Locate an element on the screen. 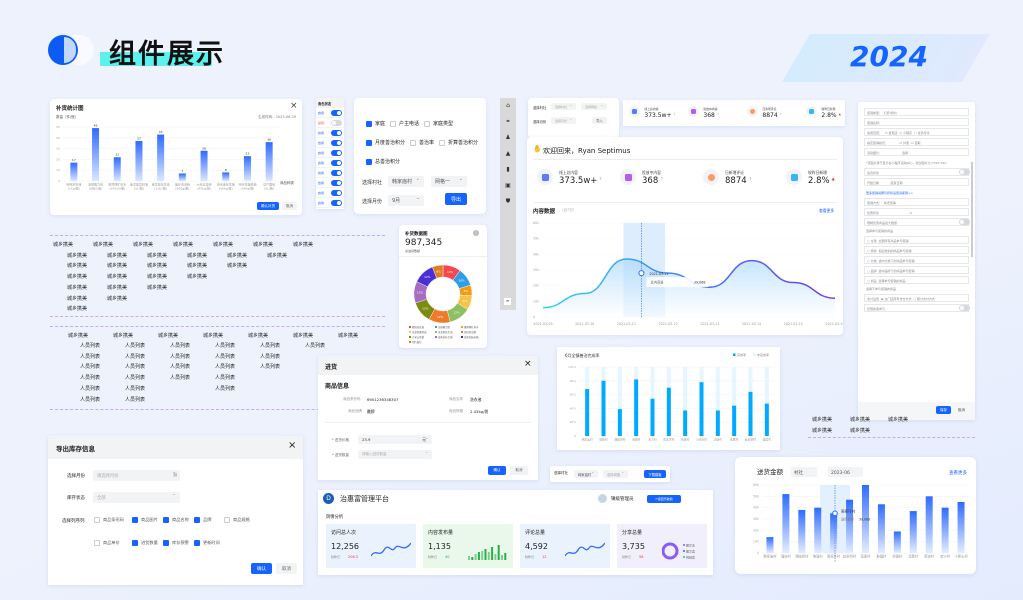  checkbox-0-2: 家庭类型 is located at coordinates (438, 123).